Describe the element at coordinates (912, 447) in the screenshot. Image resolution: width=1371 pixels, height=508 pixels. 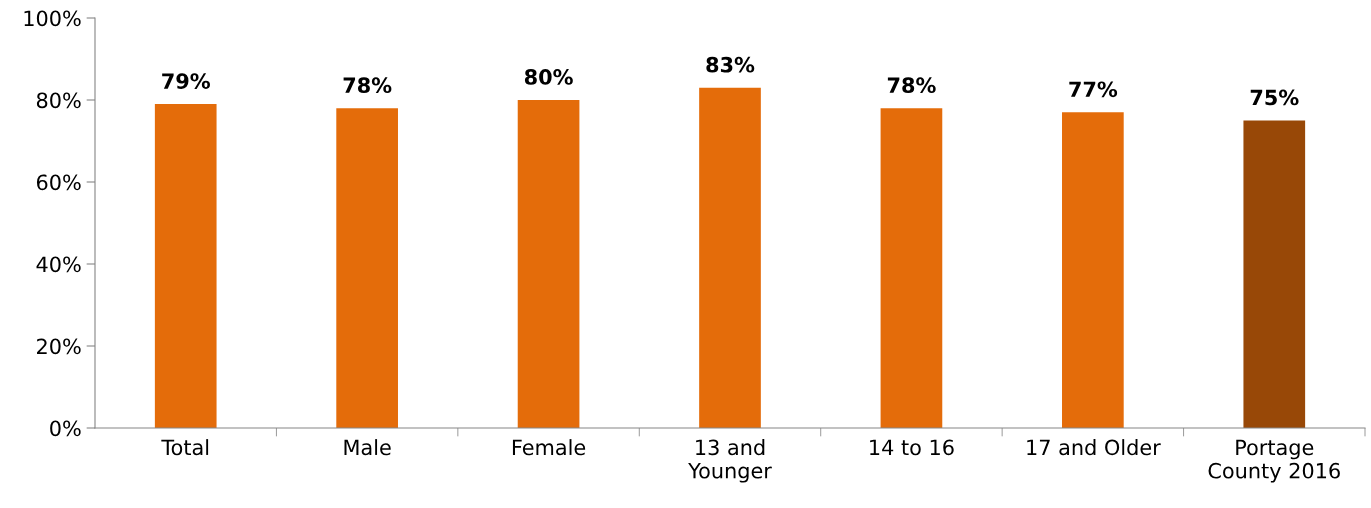
I see `x-tick-label: 14 to 16` at that location.